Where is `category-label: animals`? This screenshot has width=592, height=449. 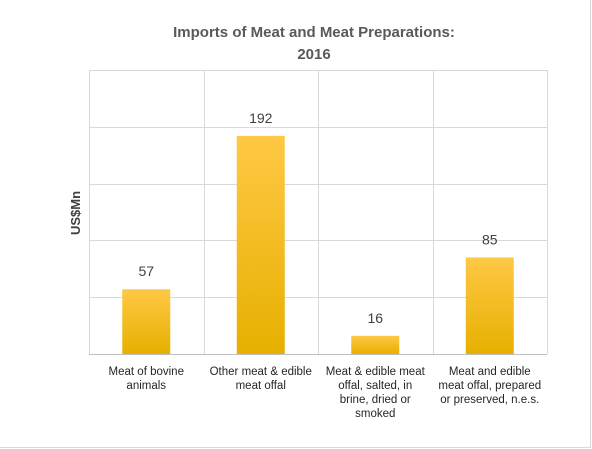
category-label: animals is located at coordinates (146, 386).